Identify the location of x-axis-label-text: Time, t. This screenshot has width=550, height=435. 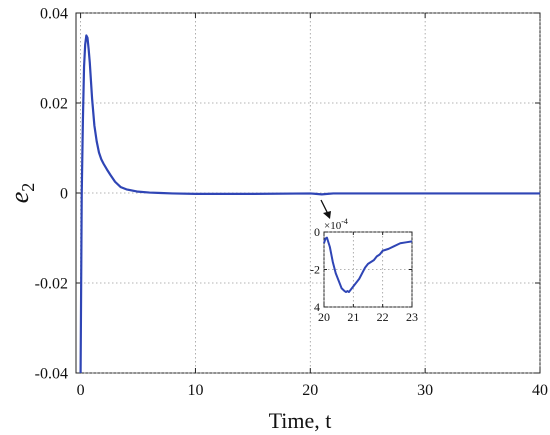
(300, 420).